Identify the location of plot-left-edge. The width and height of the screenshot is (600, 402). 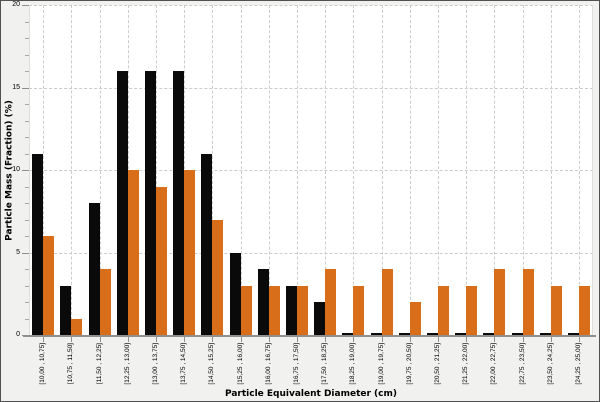
(29, 170).